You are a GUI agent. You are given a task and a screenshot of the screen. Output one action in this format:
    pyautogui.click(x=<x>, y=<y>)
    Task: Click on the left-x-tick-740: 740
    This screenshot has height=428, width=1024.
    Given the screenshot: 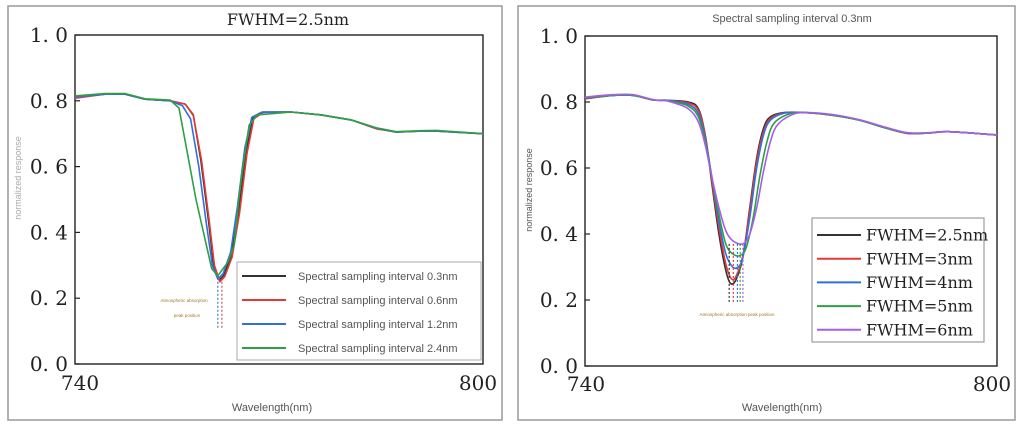 What is the action you would take?
    pyautogui.click(x=80, y=383)
    